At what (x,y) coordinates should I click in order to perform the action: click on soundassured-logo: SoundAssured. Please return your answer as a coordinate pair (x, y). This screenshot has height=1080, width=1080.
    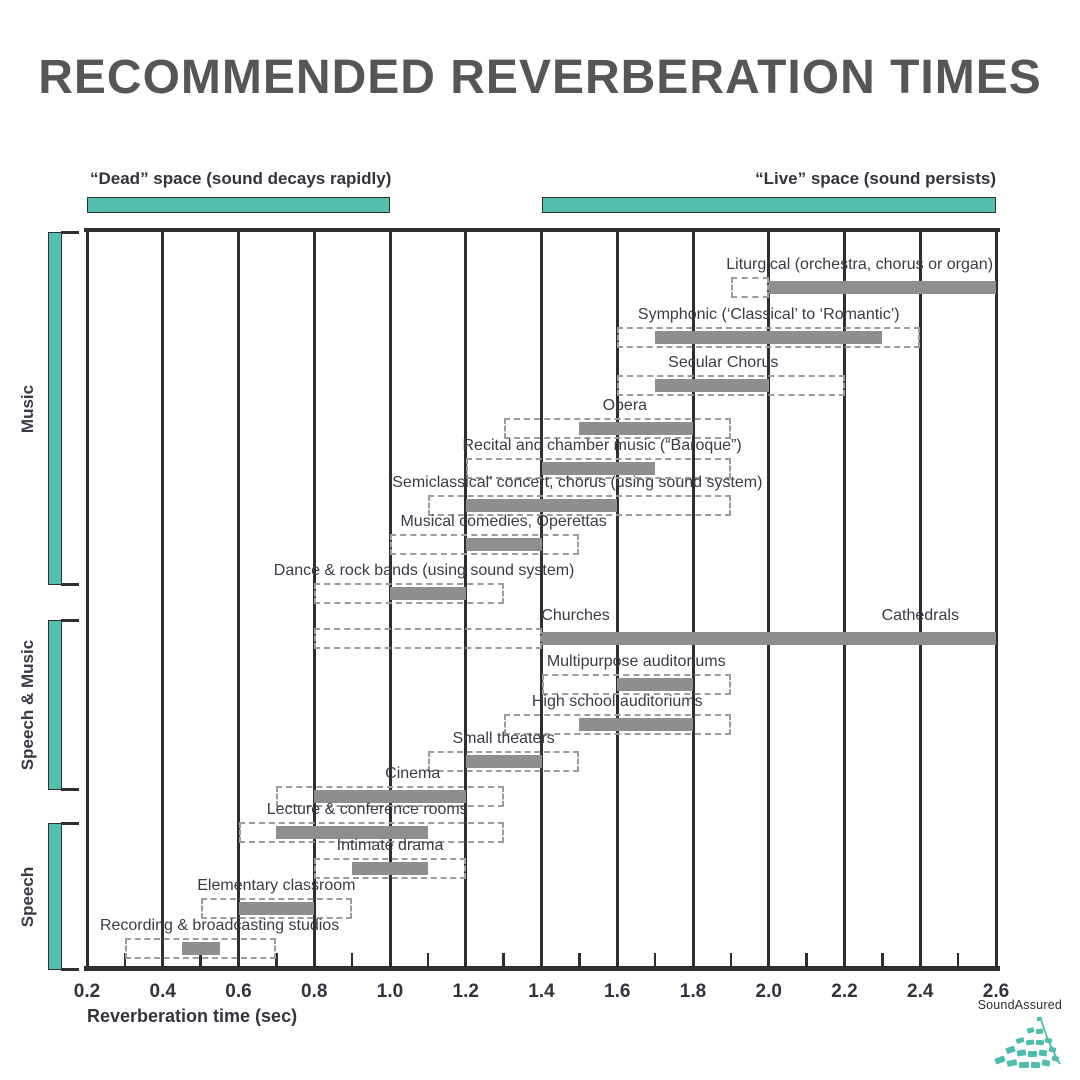
    Looking at the image, I should click on (1009, 1033).